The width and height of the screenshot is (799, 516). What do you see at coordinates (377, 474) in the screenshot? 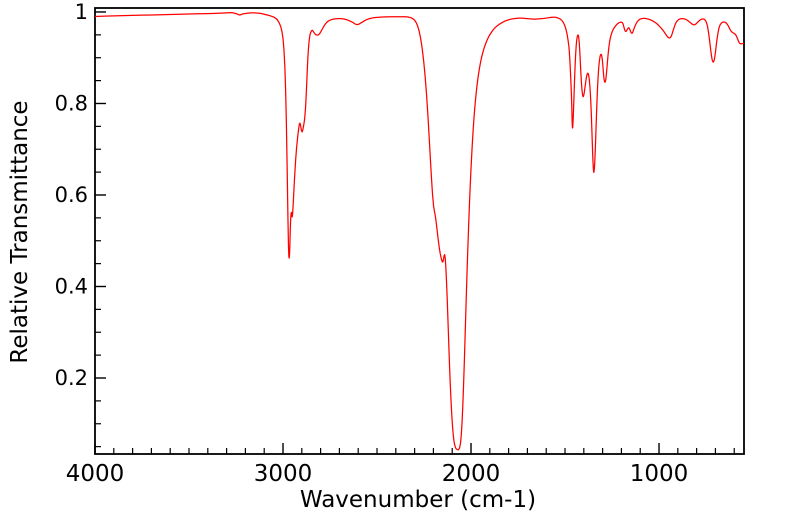
I see `x-tick-labels: 4000 3000 2000 1000` at bounding box center [377, 474].